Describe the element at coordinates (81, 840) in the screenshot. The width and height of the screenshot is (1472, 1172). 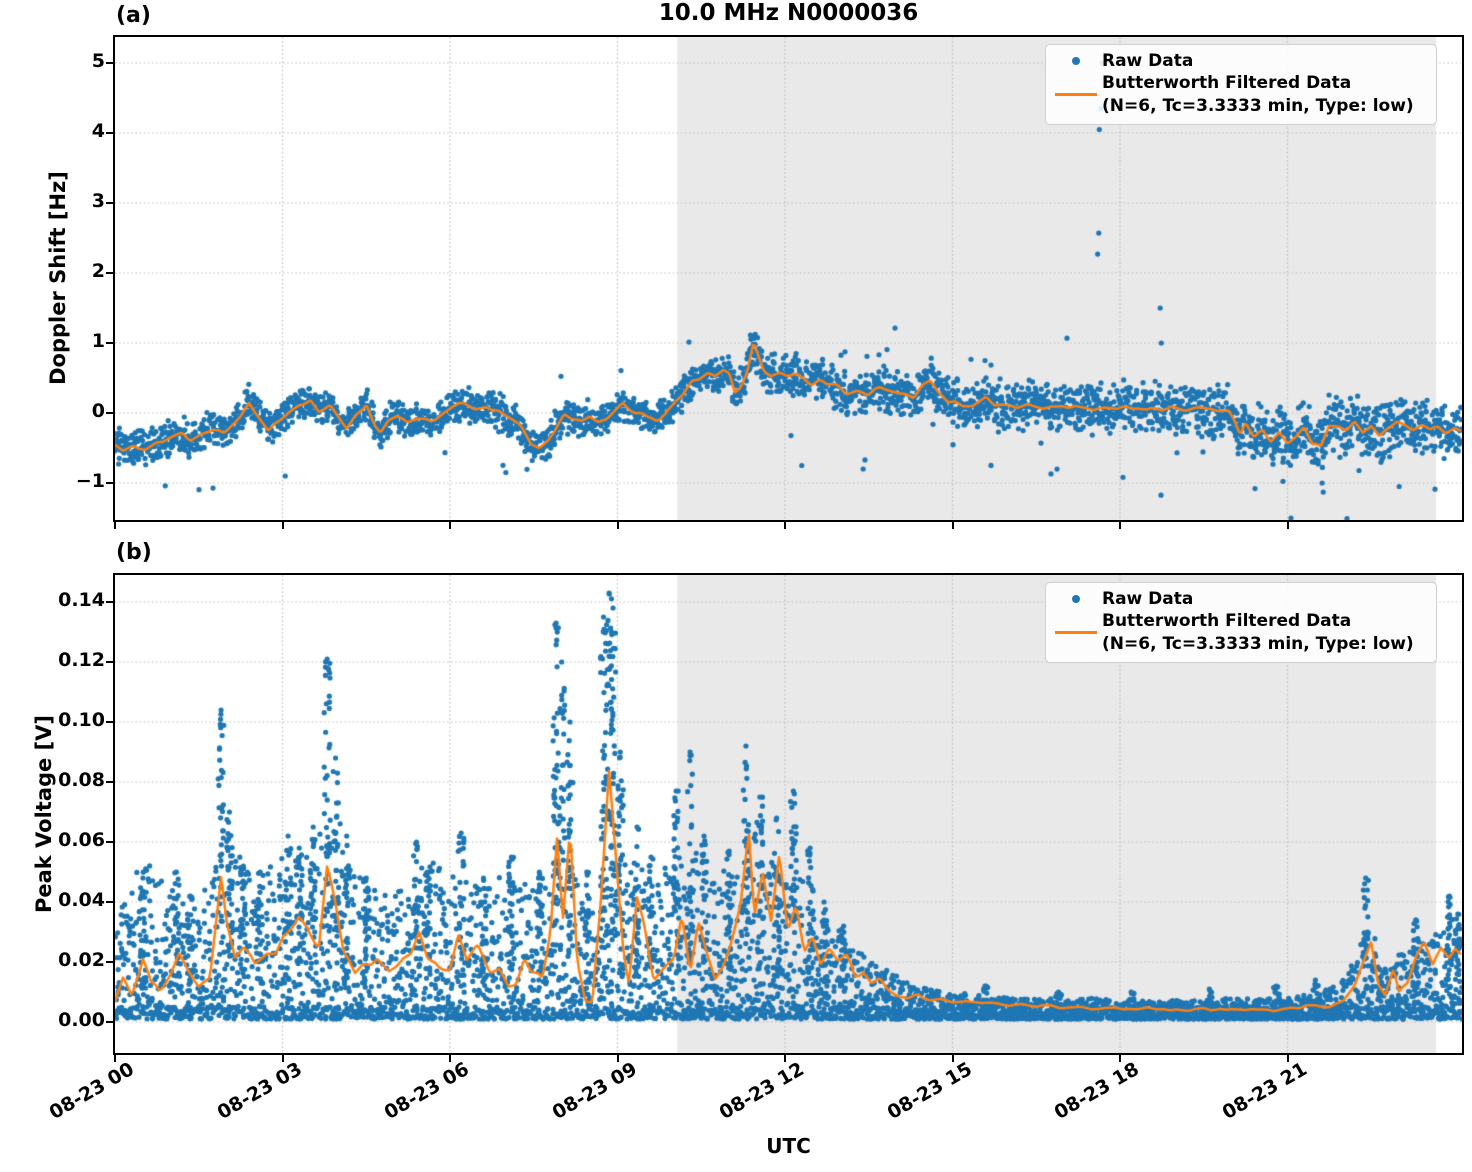
I see `y-tick-label: 0.06` at that location.